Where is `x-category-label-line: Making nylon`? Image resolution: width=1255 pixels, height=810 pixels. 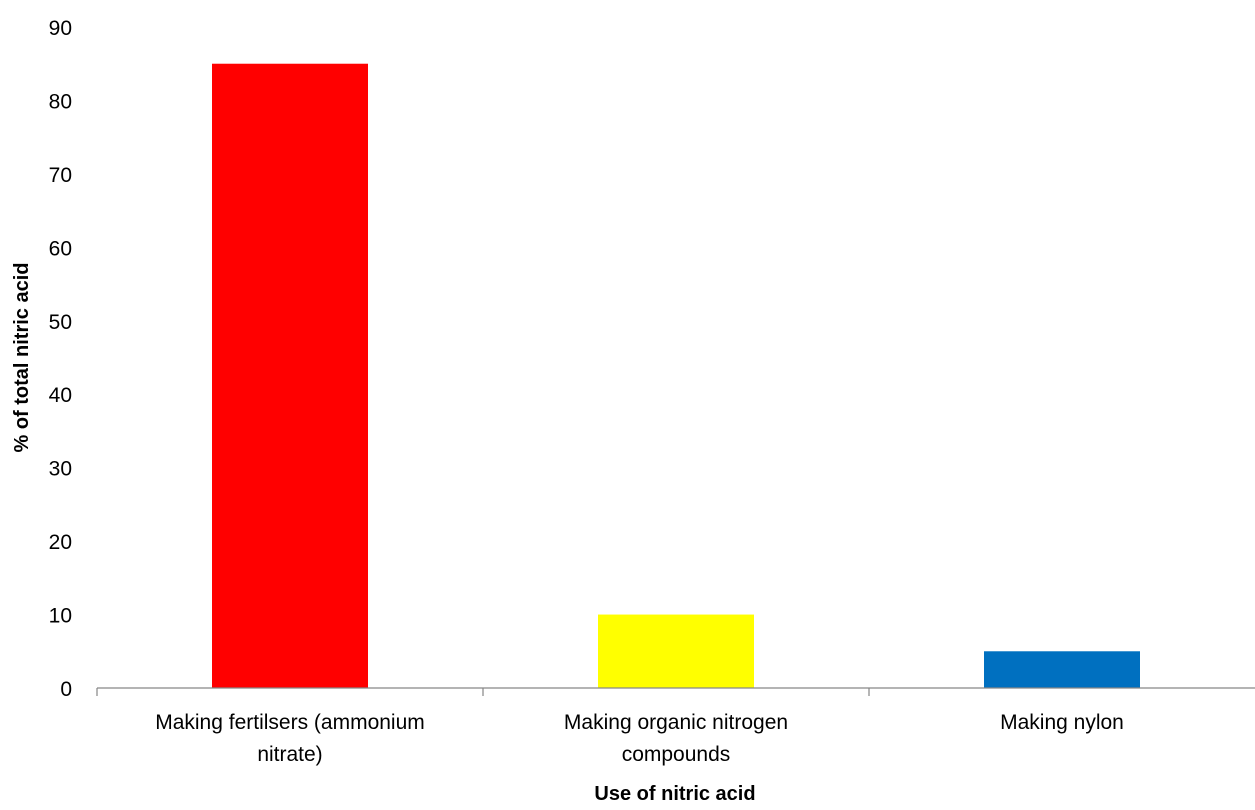 x-category-label-line: Making nylon is located at coordinates (1062, 722).